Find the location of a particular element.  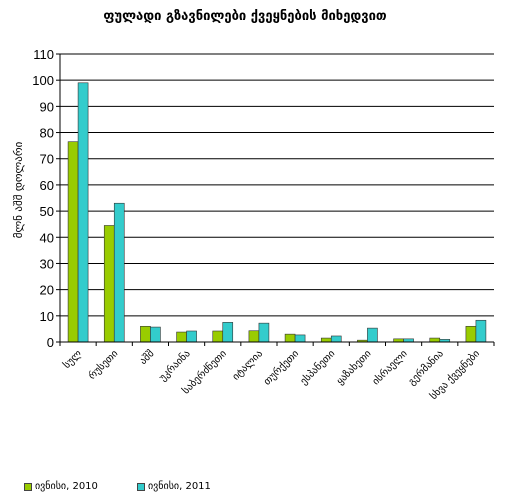

x-tick-label: იტალია is located at coordinates (248, 365).